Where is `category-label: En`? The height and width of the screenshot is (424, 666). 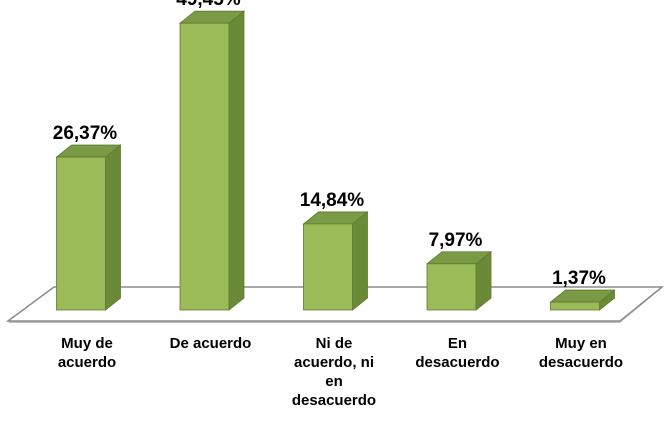 category-label: En is located at coordinates (457, 343).